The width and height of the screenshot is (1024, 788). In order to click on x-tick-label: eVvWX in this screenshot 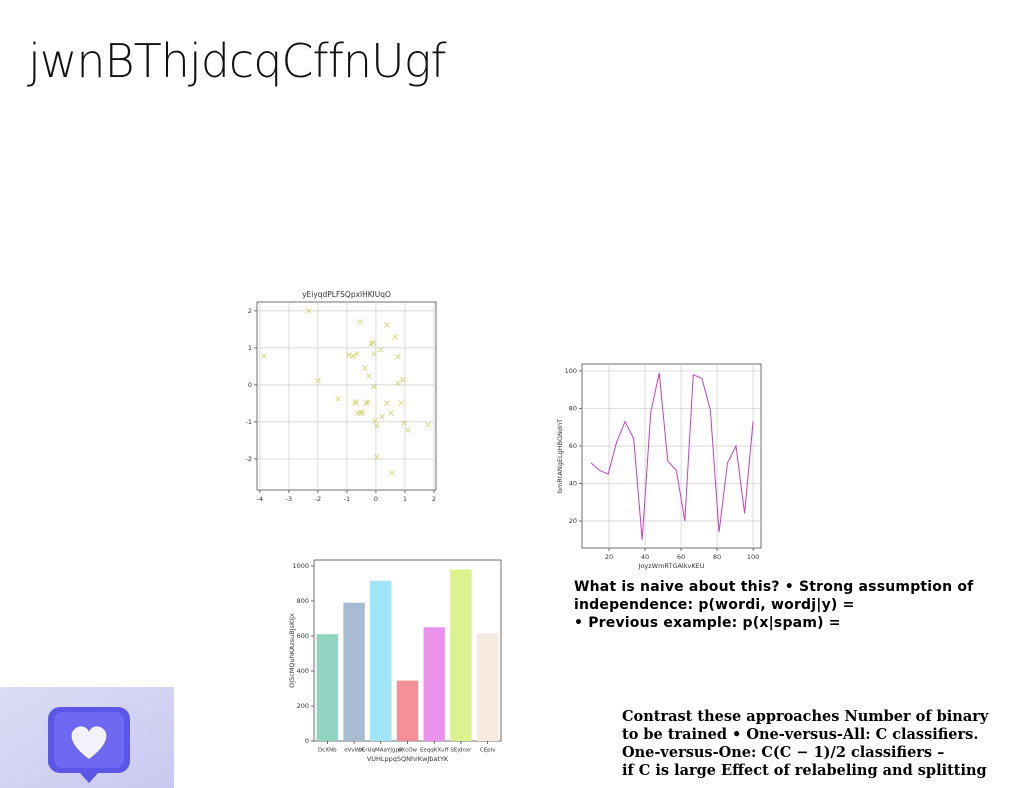, I will do `click(354, 751)`.